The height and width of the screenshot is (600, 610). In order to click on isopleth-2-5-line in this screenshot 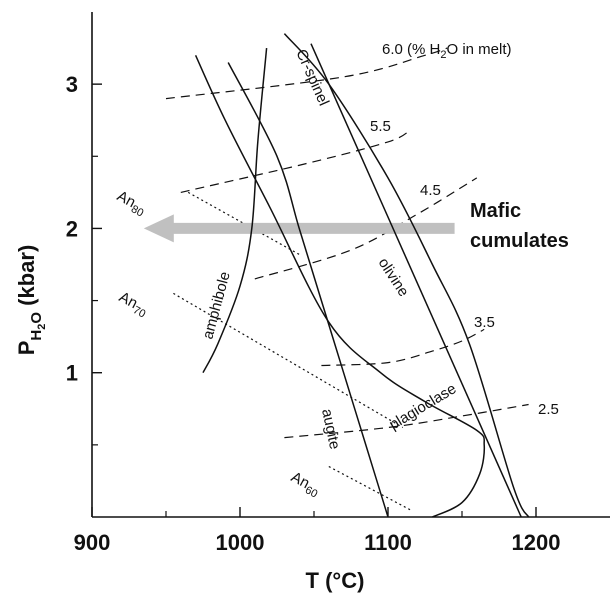, I will do `click(406, 421)`.